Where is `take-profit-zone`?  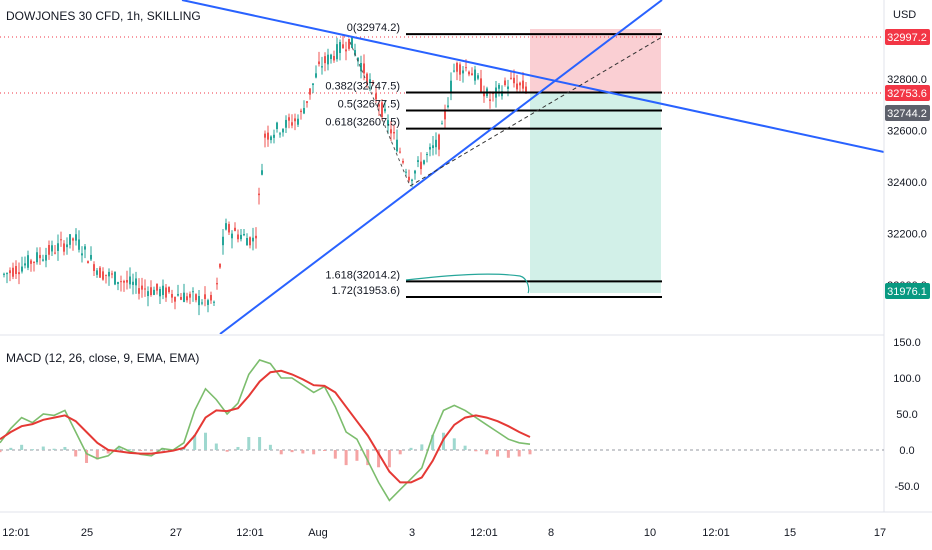
take-profit-zone is located at coordinates (595, 193).